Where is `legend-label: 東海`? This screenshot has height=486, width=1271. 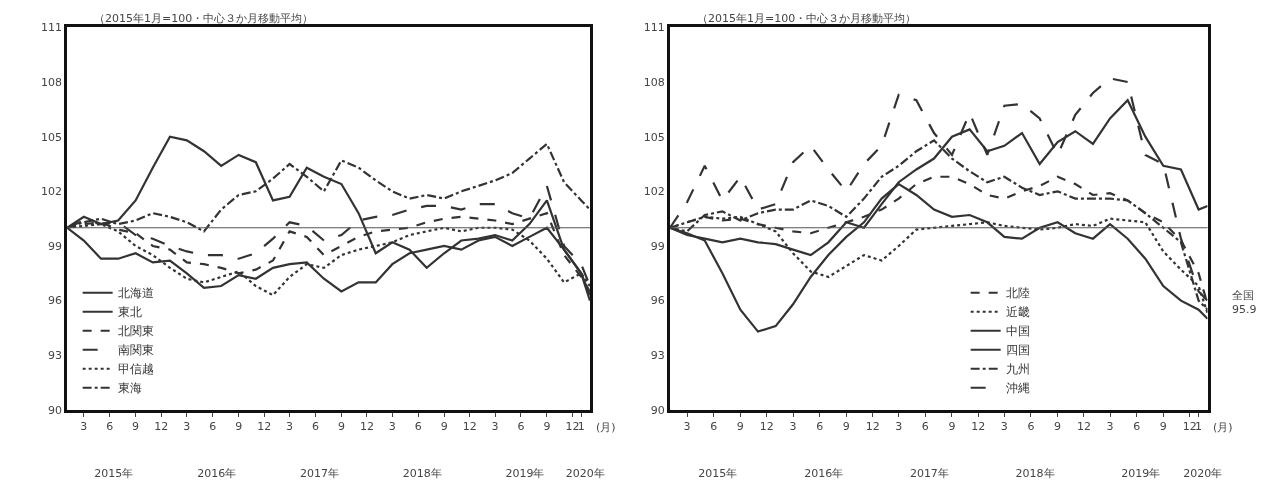
legend-label: 東海 is located at coordinates (129, 388).